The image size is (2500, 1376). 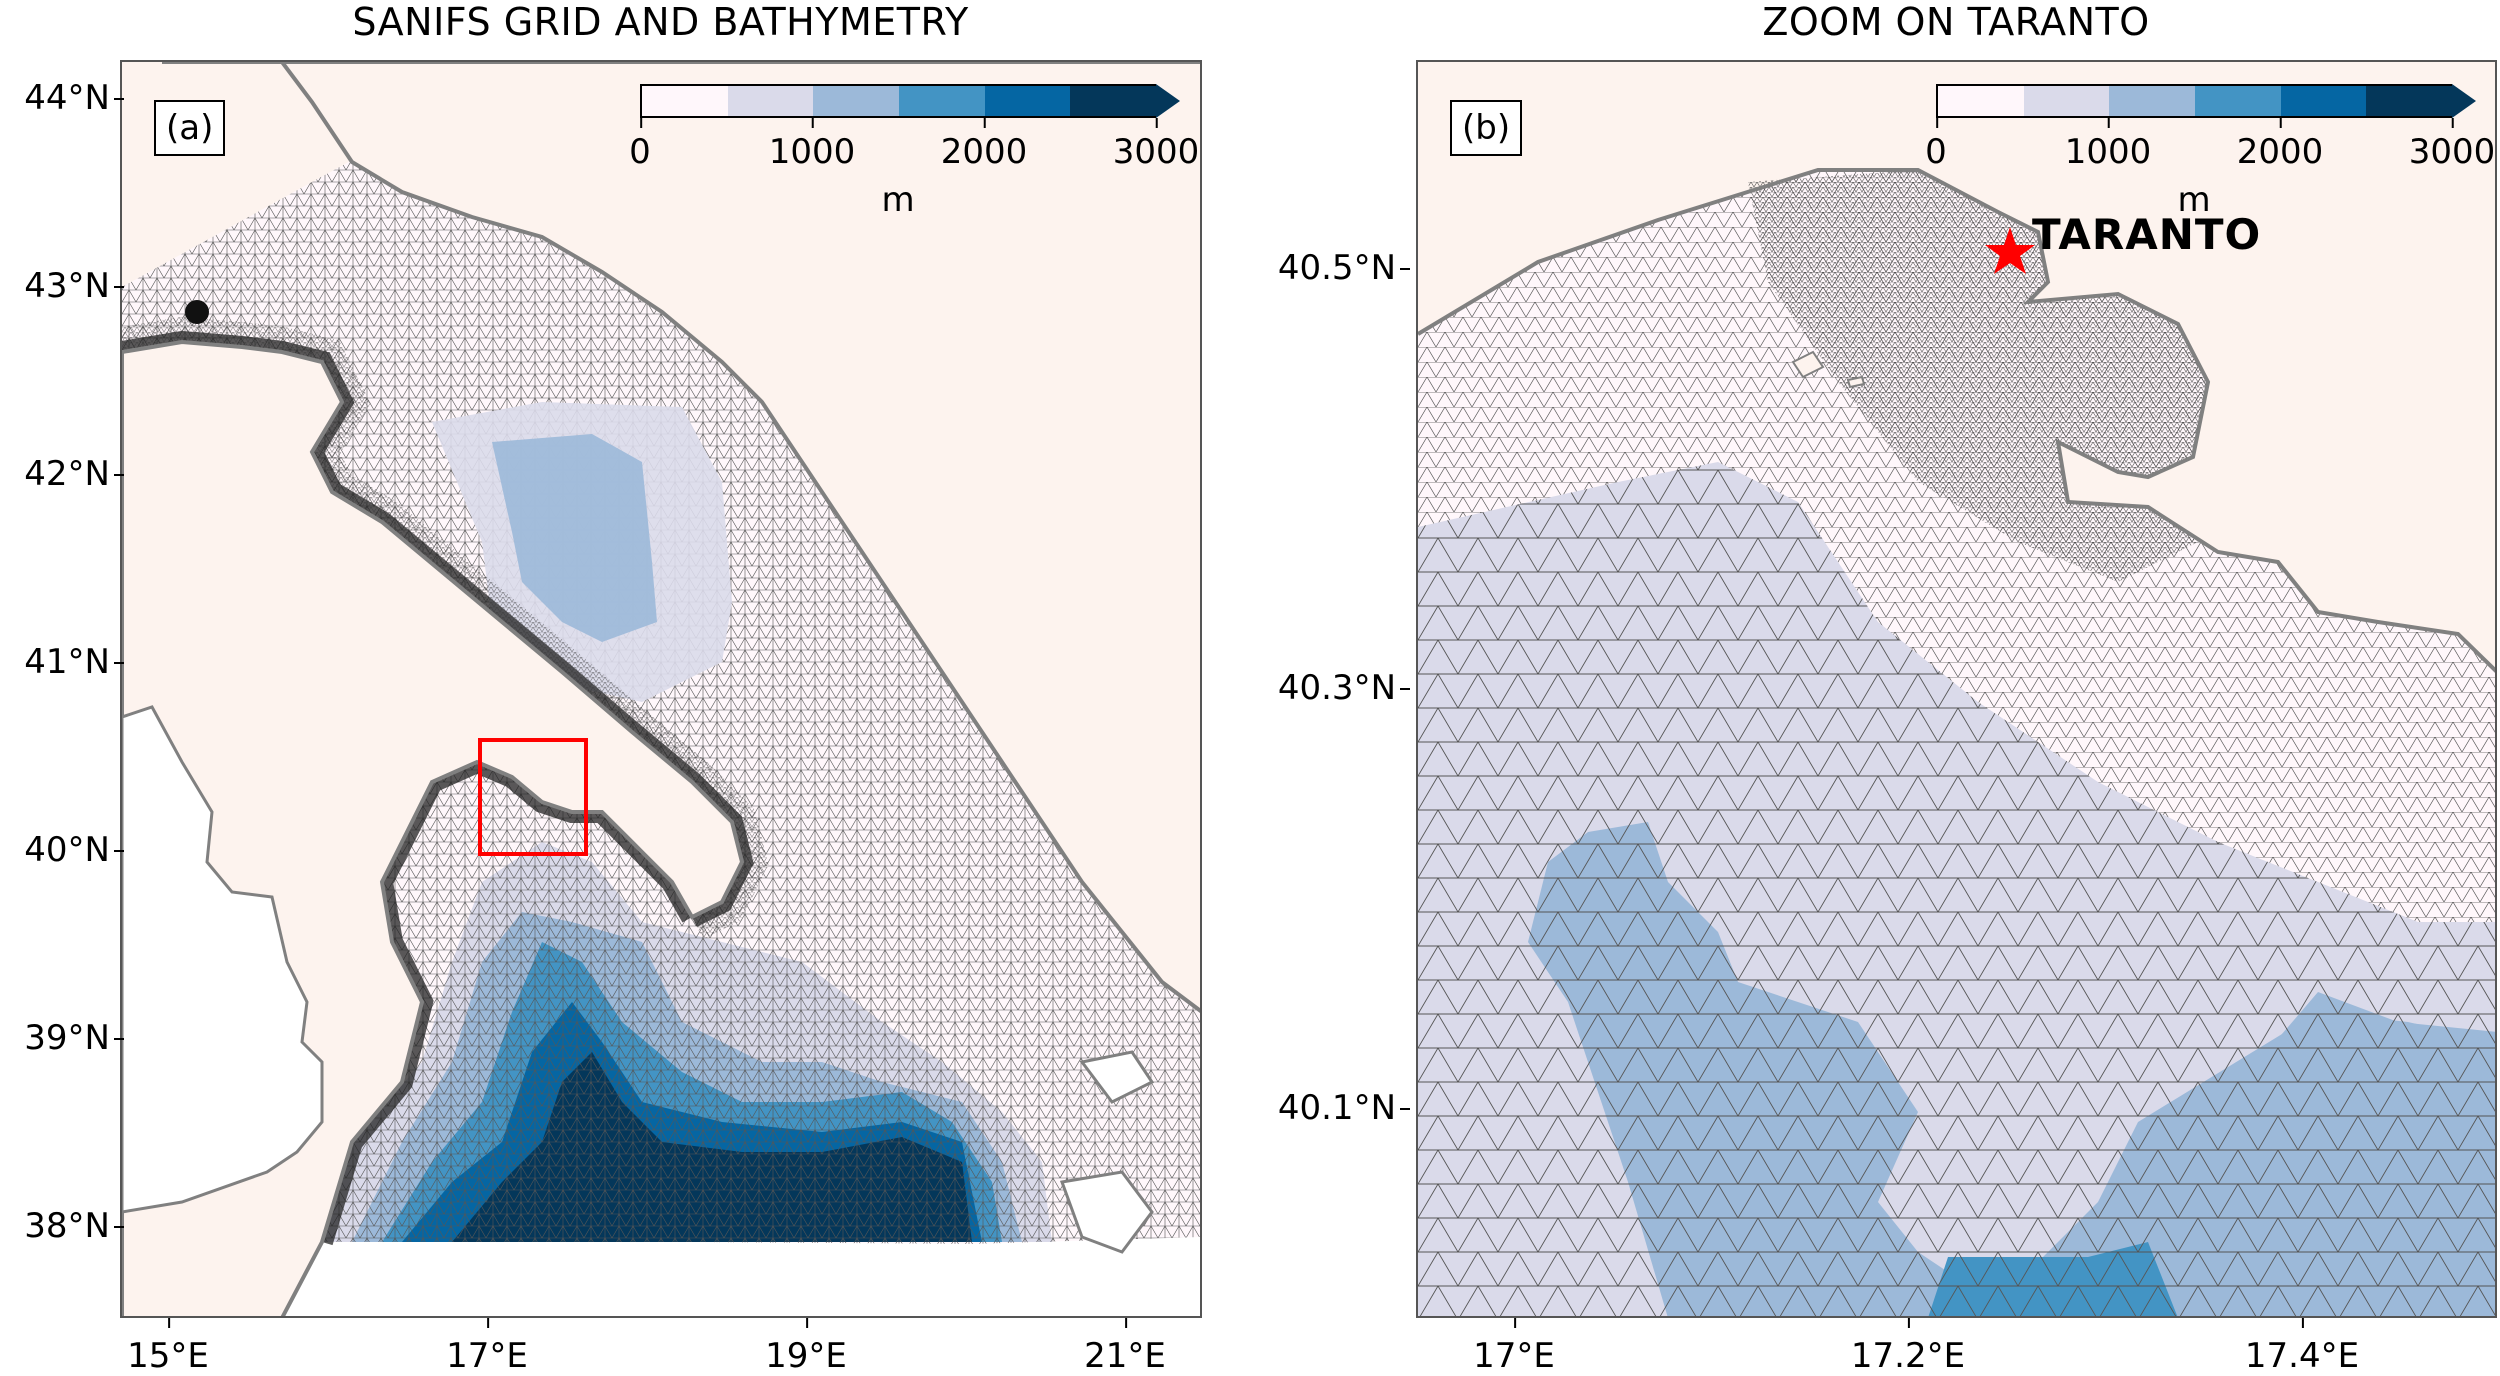 I want to click on x-tick-a: 19°E, so click(x=806, y=1347).